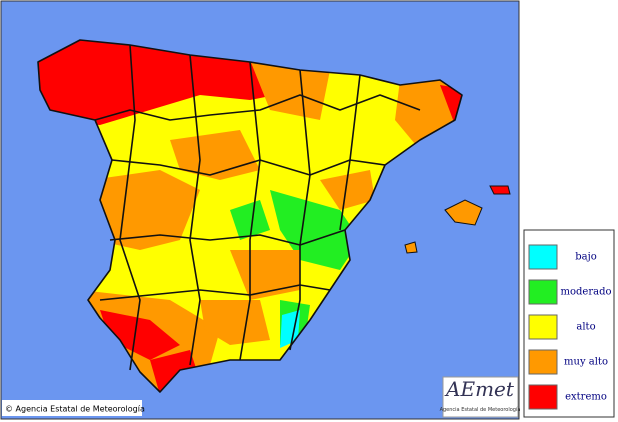 The image size is (618, 422). Describe the element at coordinates (586, 292) in the screenshot. I see `legend-label: moderado` at that location.